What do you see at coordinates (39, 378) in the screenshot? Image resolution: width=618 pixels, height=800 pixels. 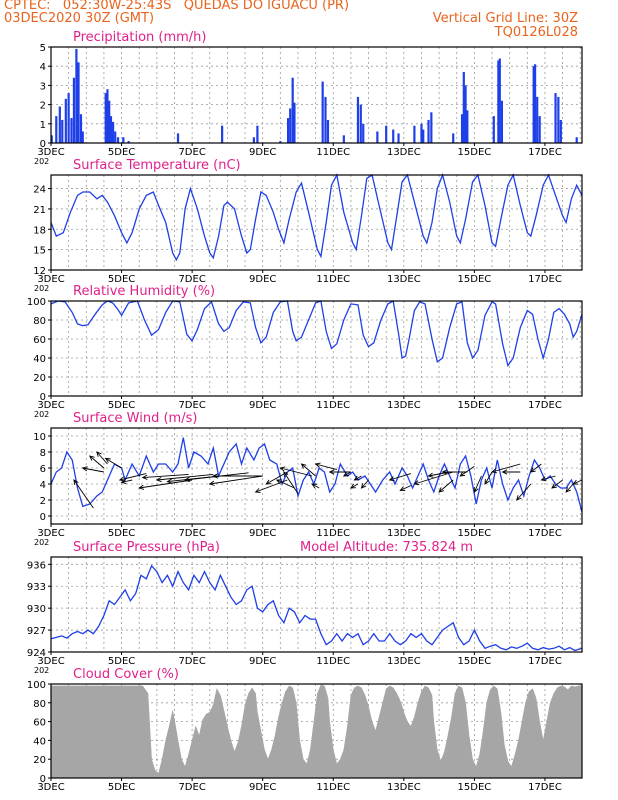 I see `humidity-ytick-label: 20` at bounding box center [39, 378].